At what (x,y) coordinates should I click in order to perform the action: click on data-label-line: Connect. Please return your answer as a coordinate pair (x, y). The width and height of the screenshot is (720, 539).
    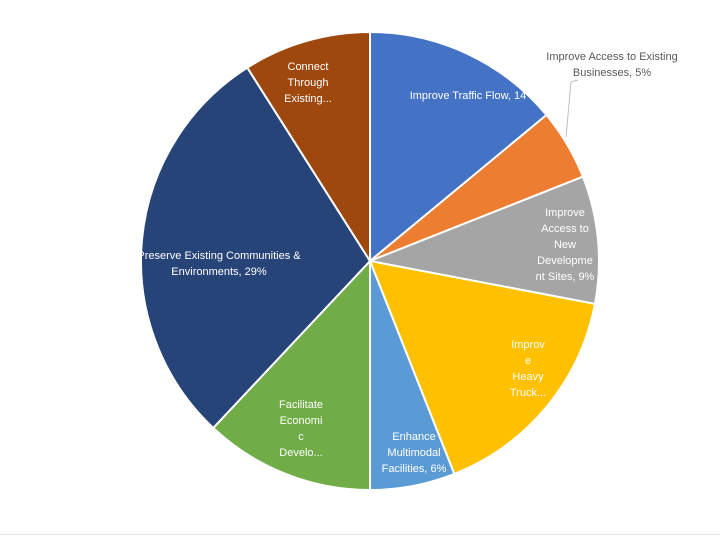
    Looking at the image, I should click on (308, 67).